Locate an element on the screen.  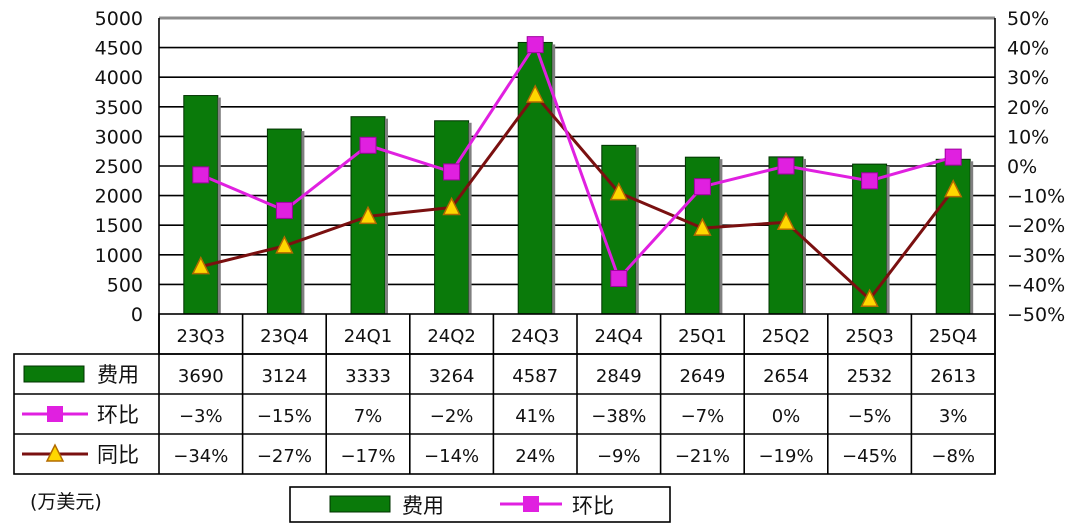
row-symbol-square is located at coordinates (55, 414).